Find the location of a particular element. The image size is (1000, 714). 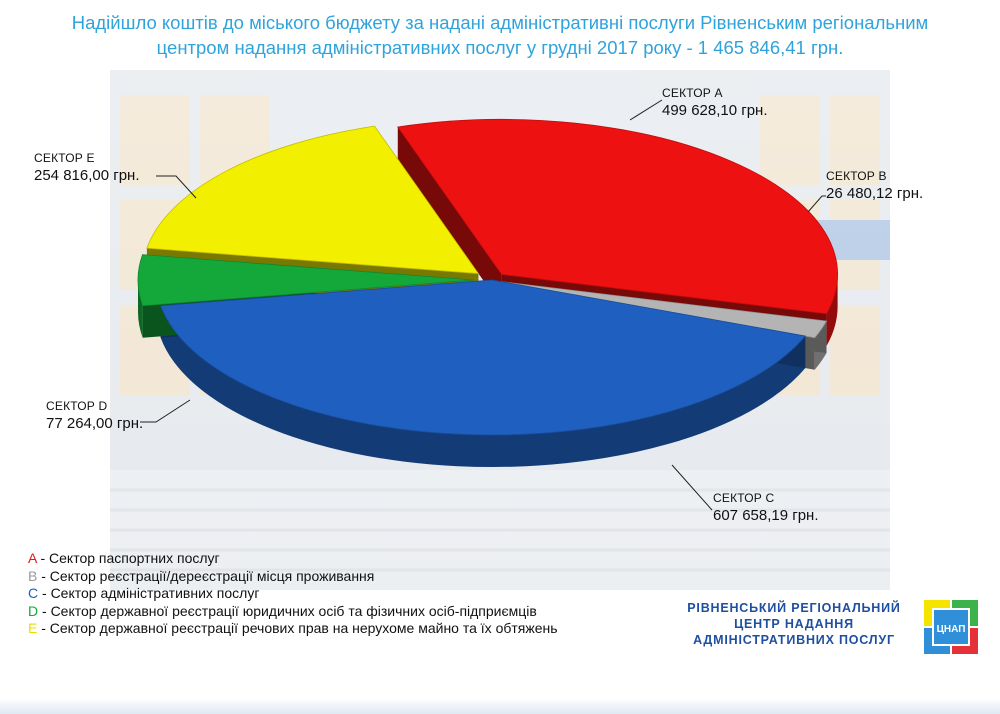

org-line-2: ЦЕНТР НАДАННЯ is located at coordinates (794, 624).